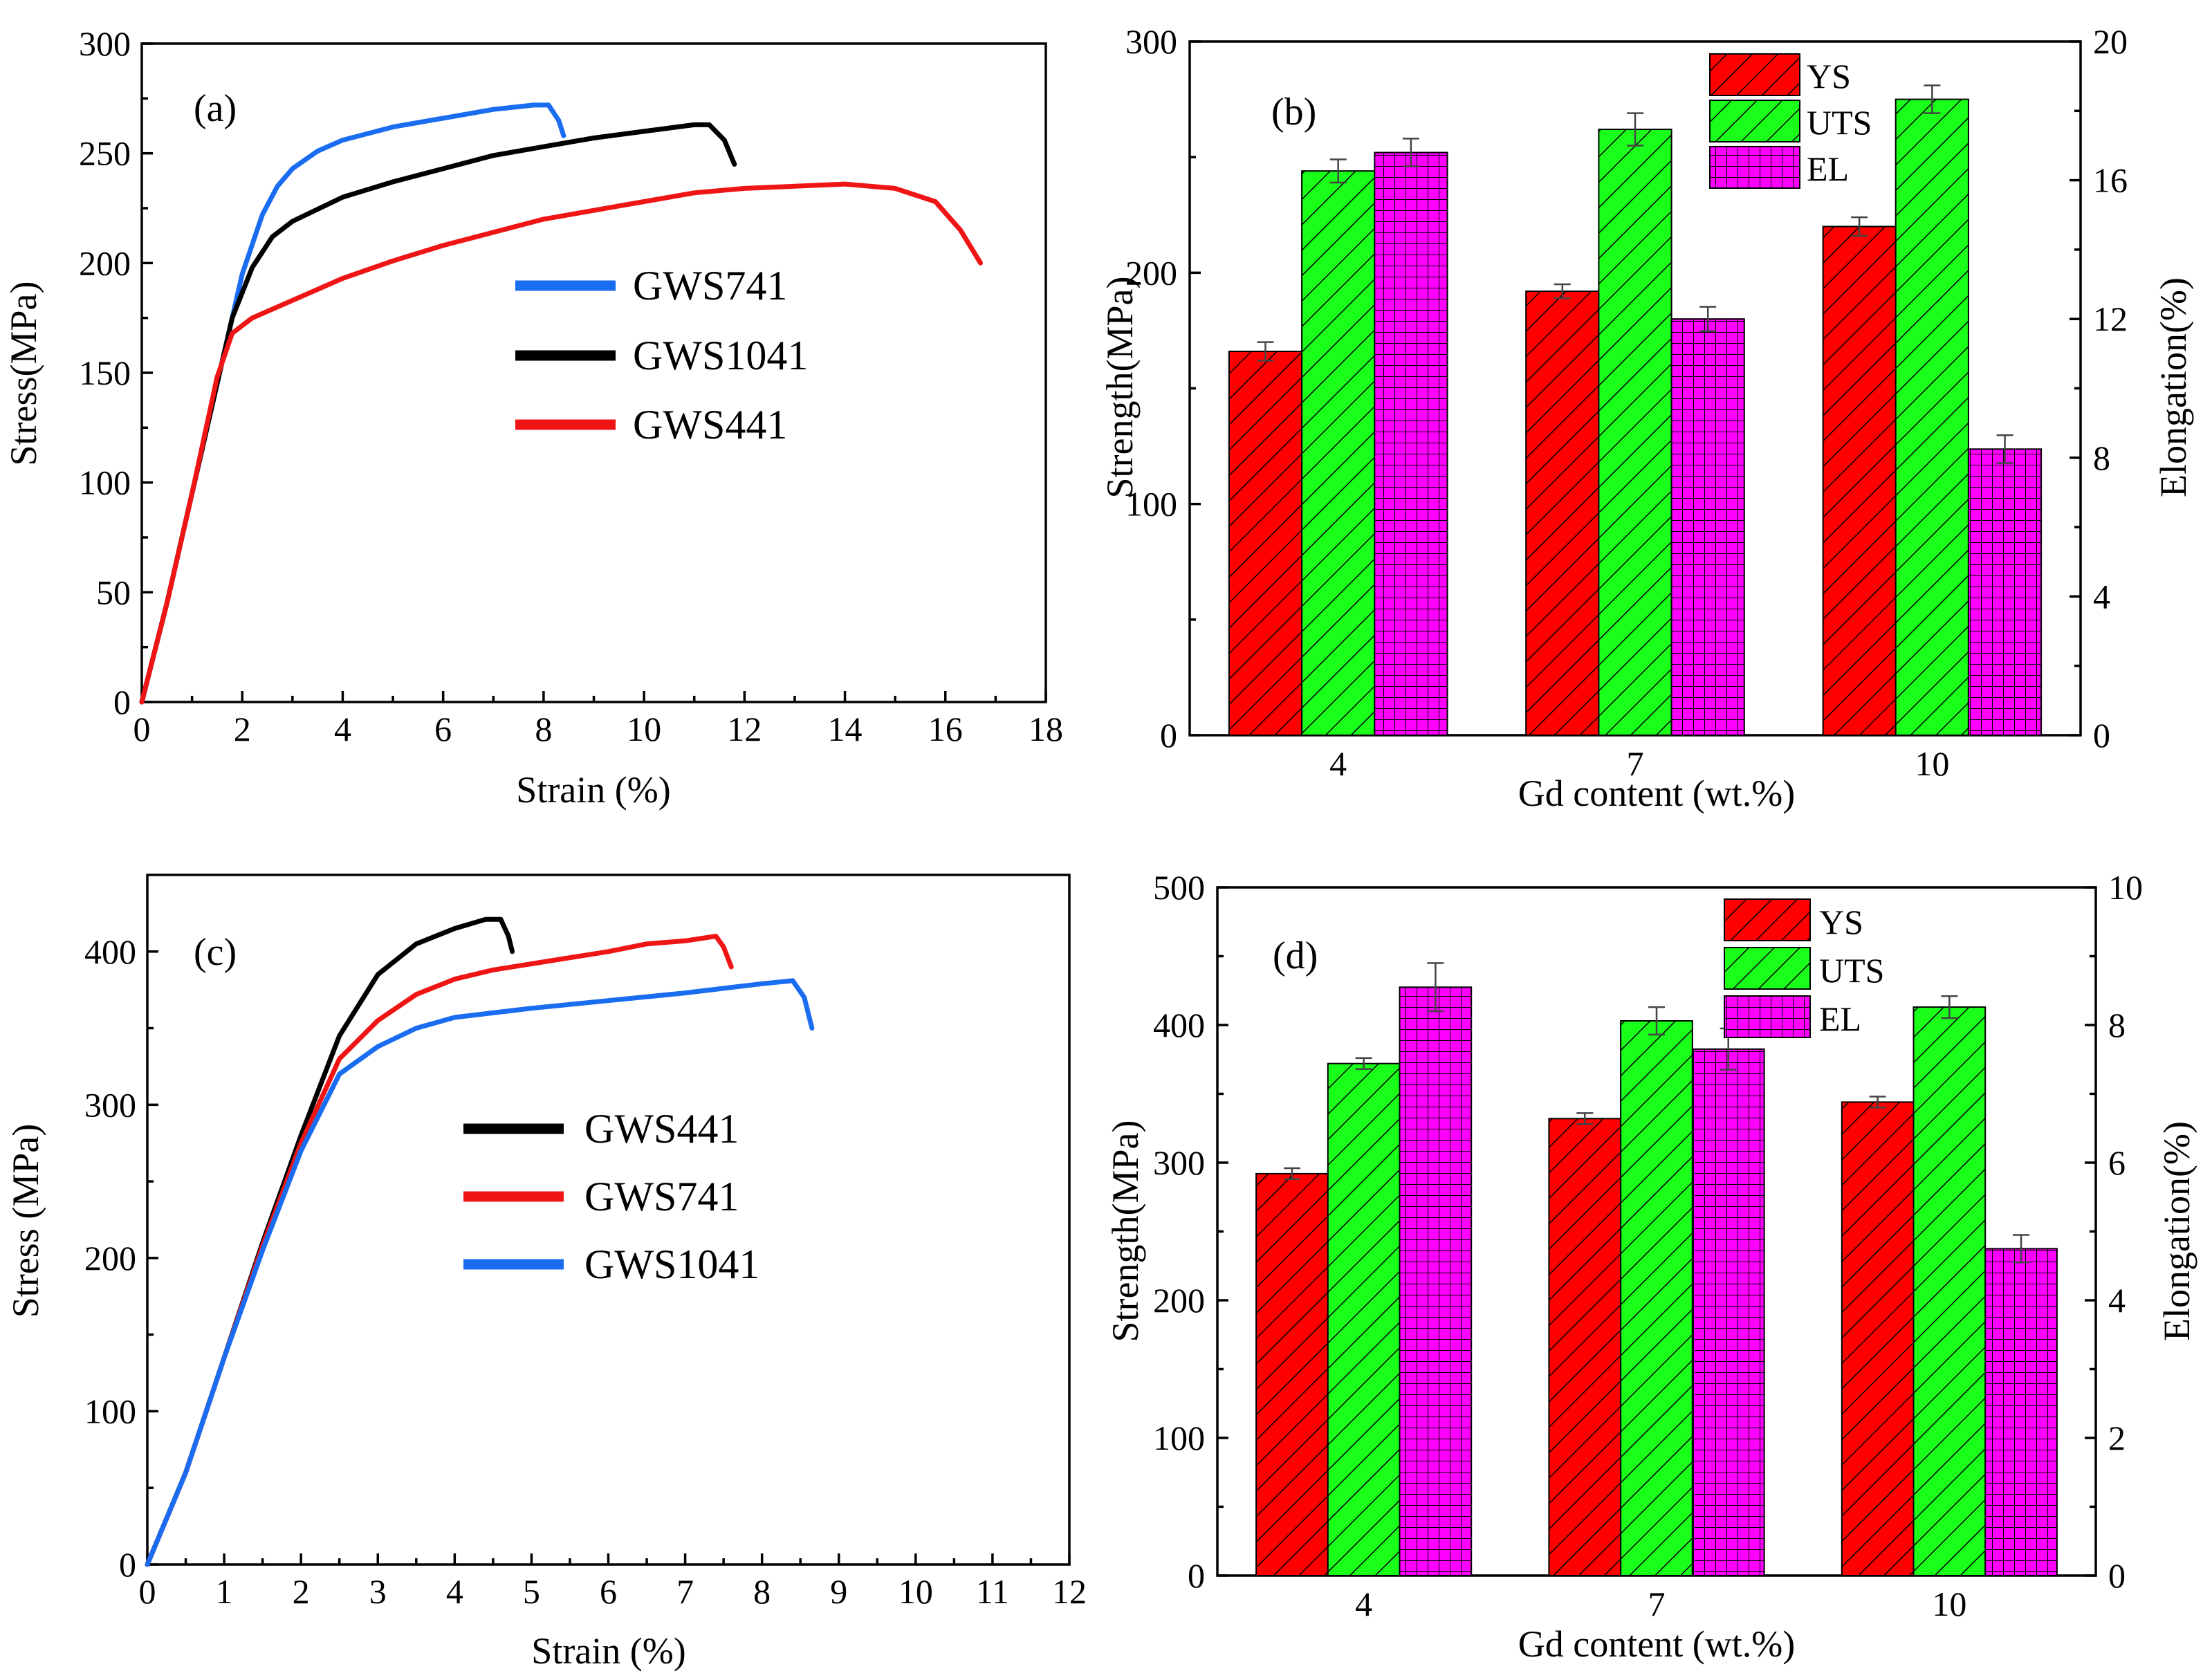  Describe the element at coordinates (2174, 387) in the screenshot. I see `panel-b-y2-axis-label: Elongation(%)` at that location.